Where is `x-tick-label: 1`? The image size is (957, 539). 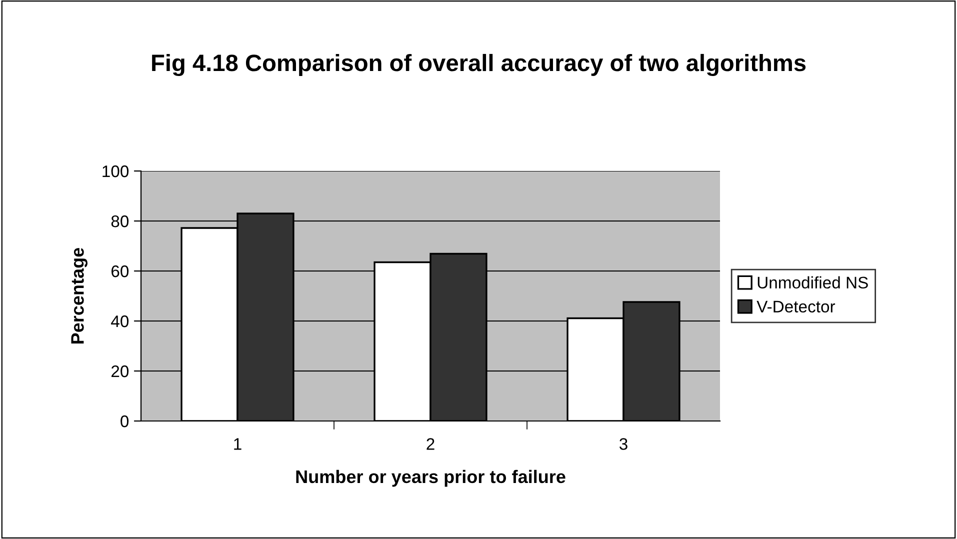
x-tick-label: 1 is located at coordinates (238, 444).